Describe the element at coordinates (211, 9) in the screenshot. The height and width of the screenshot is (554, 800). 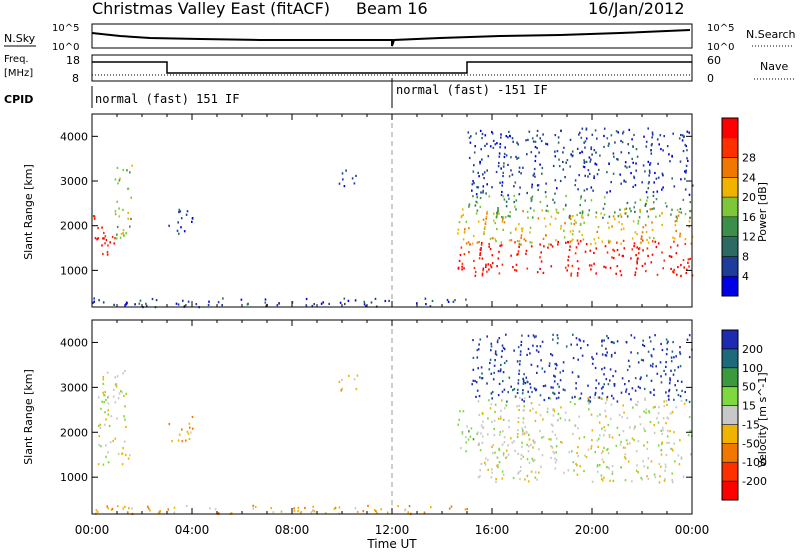
I see `station-title: Christmas Valley East (fitACF)` at that location.